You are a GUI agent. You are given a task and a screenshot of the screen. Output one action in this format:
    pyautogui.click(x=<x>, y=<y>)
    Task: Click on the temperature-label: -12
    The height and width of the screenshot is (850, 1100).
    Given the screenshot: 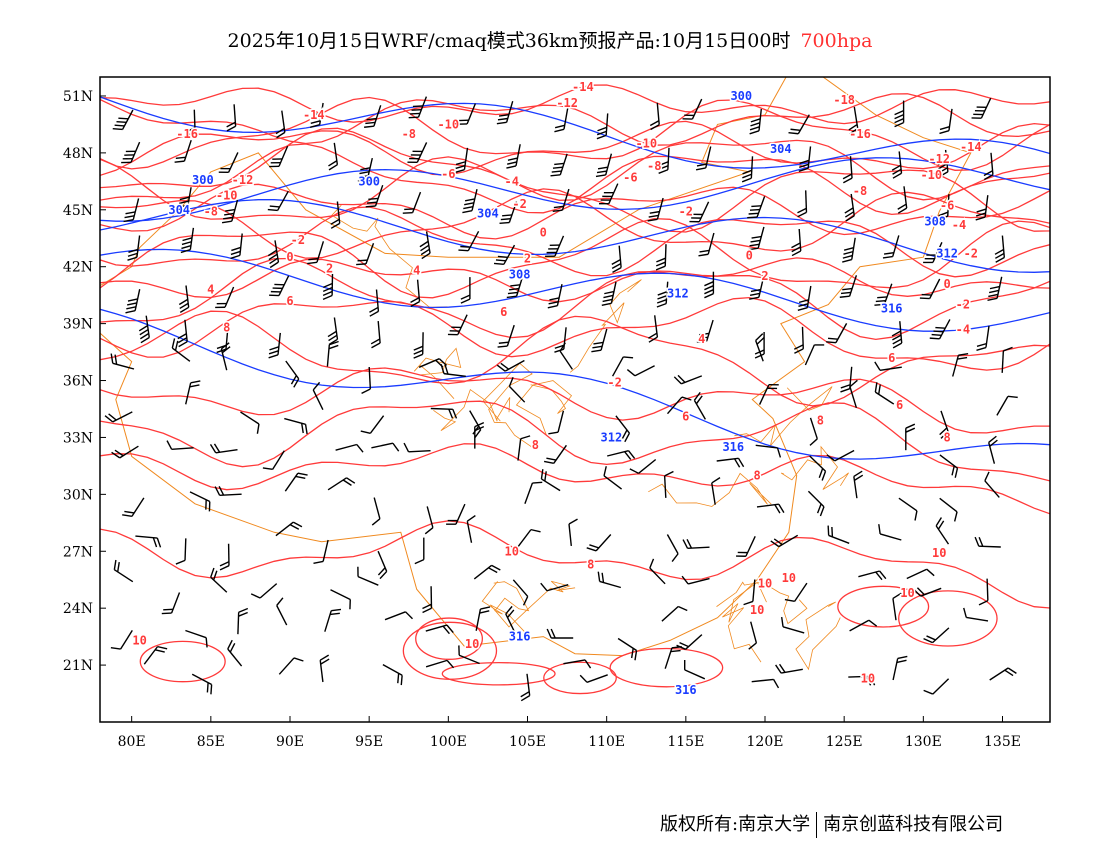 What is the action you would take?
    pyautogui.click(x=939, y=159)
    